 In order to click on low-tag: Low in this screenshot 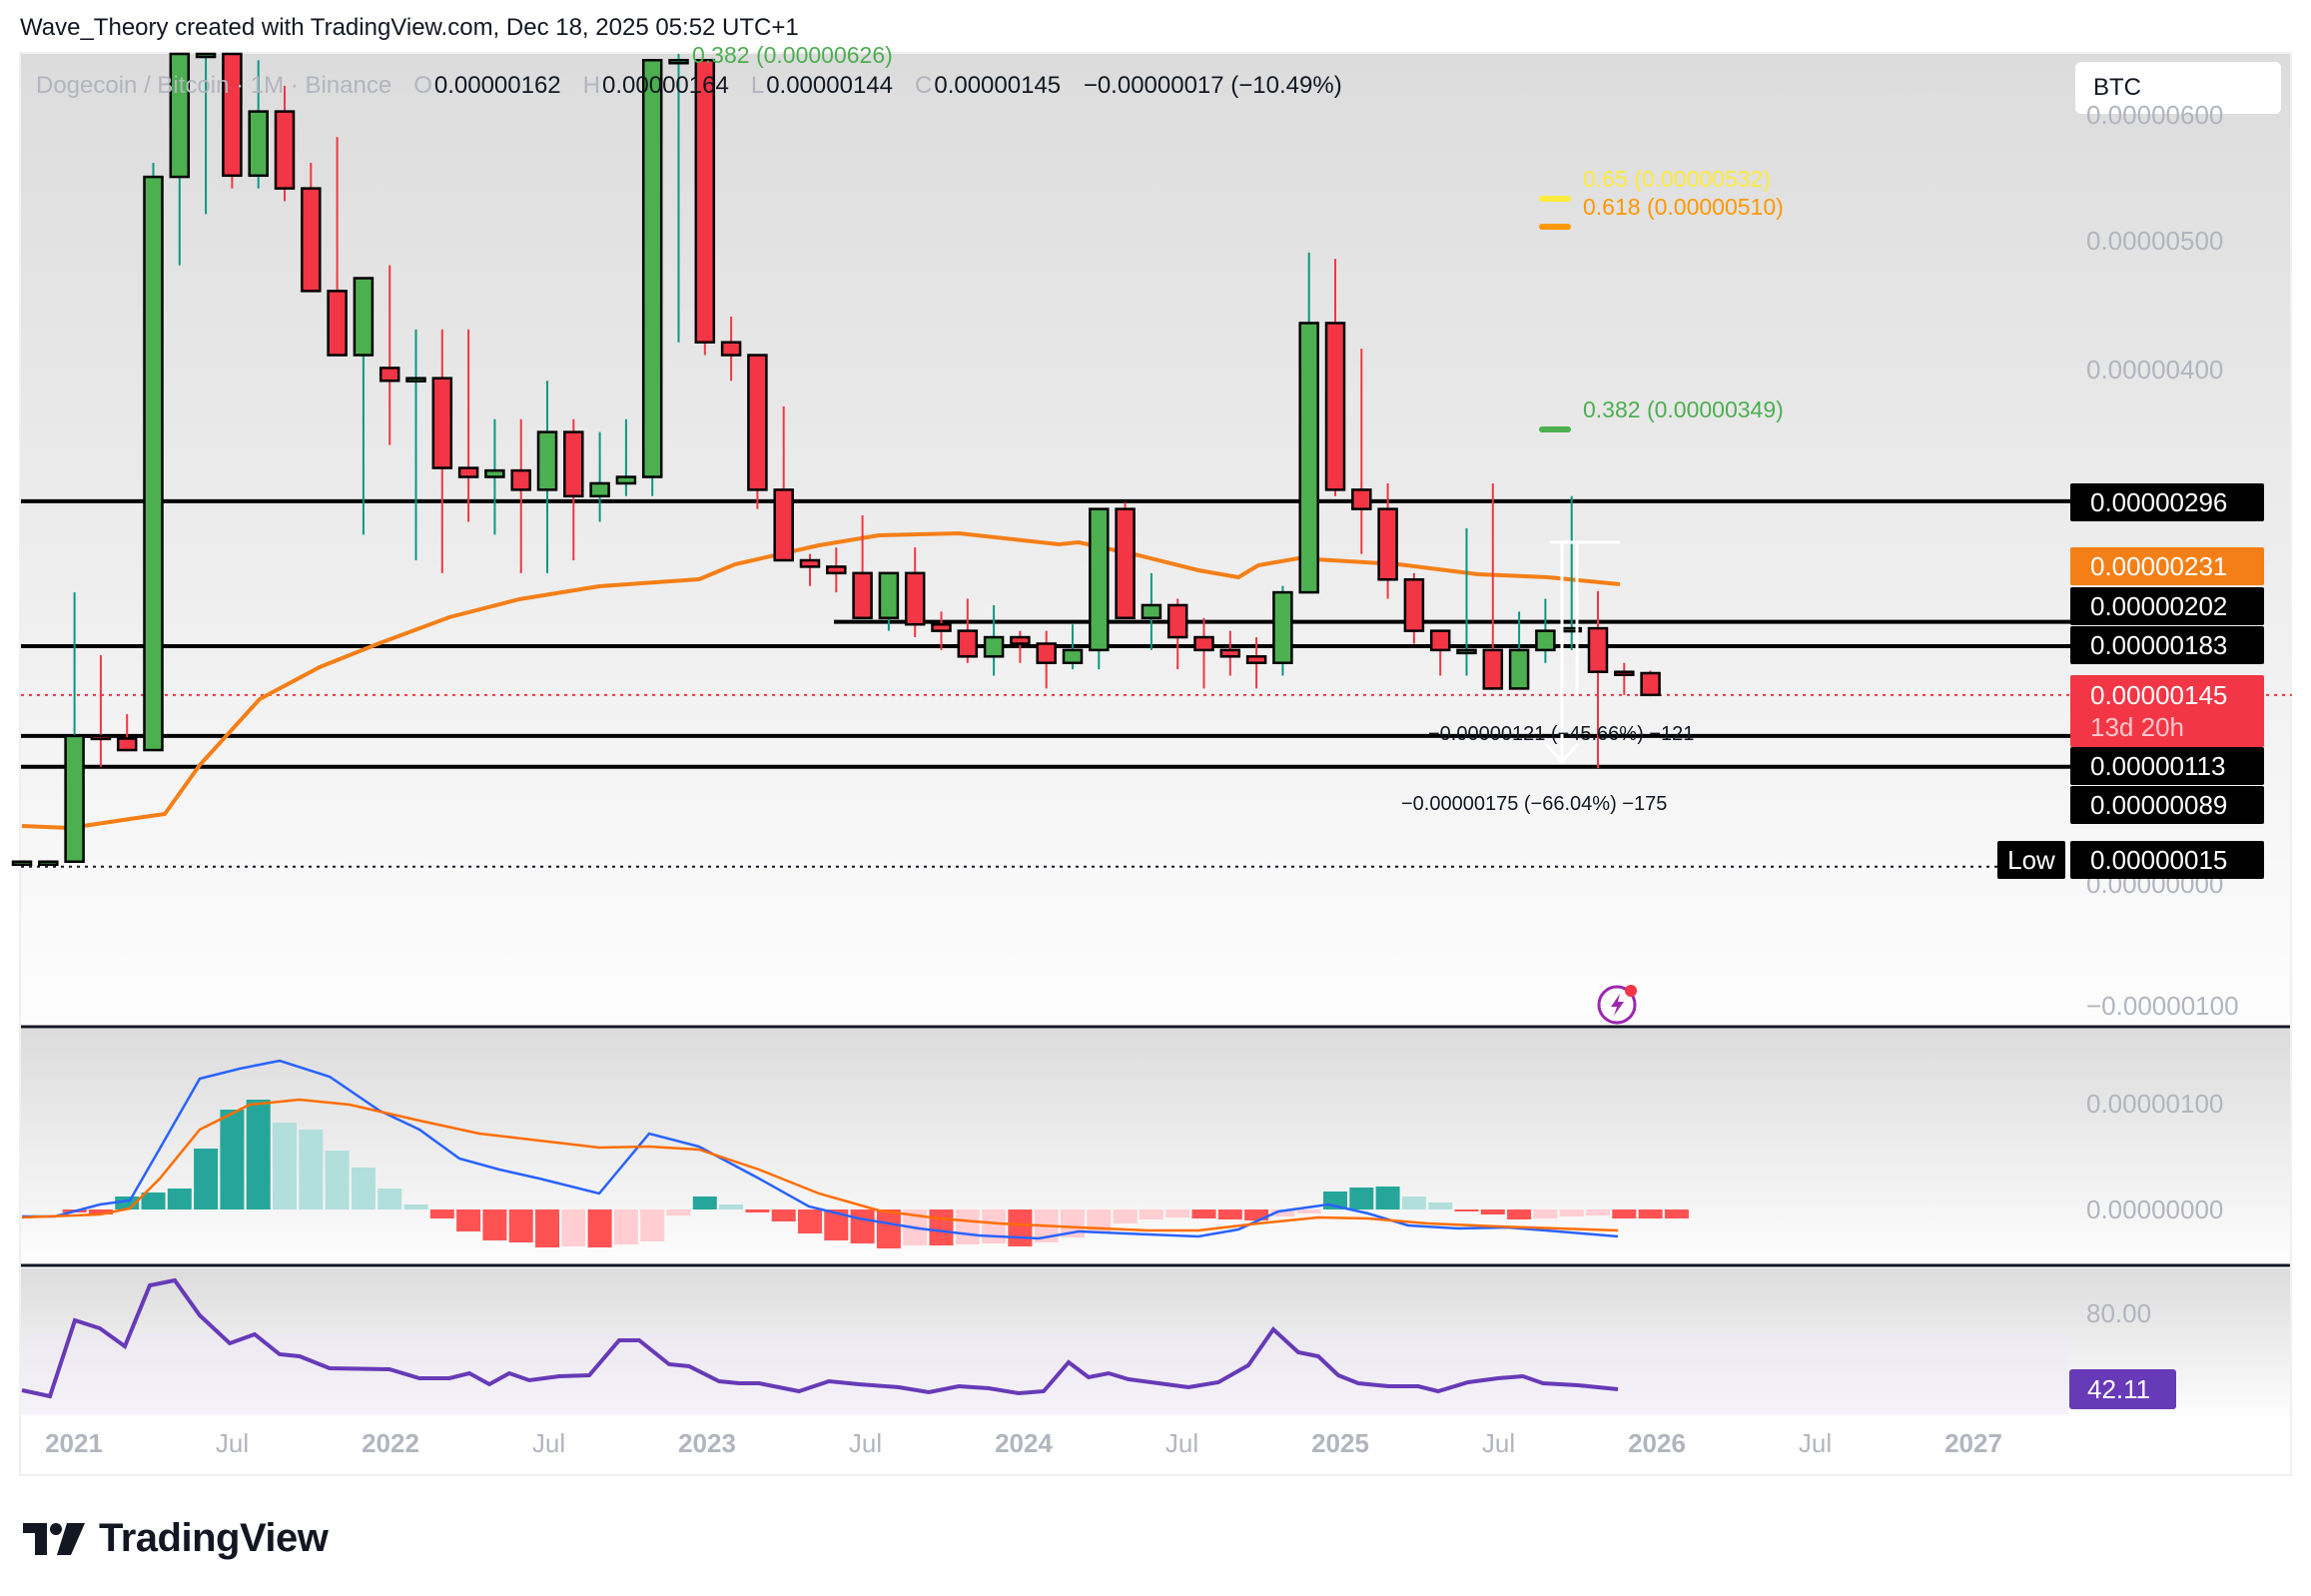, I will do `click(2031, 860)`.